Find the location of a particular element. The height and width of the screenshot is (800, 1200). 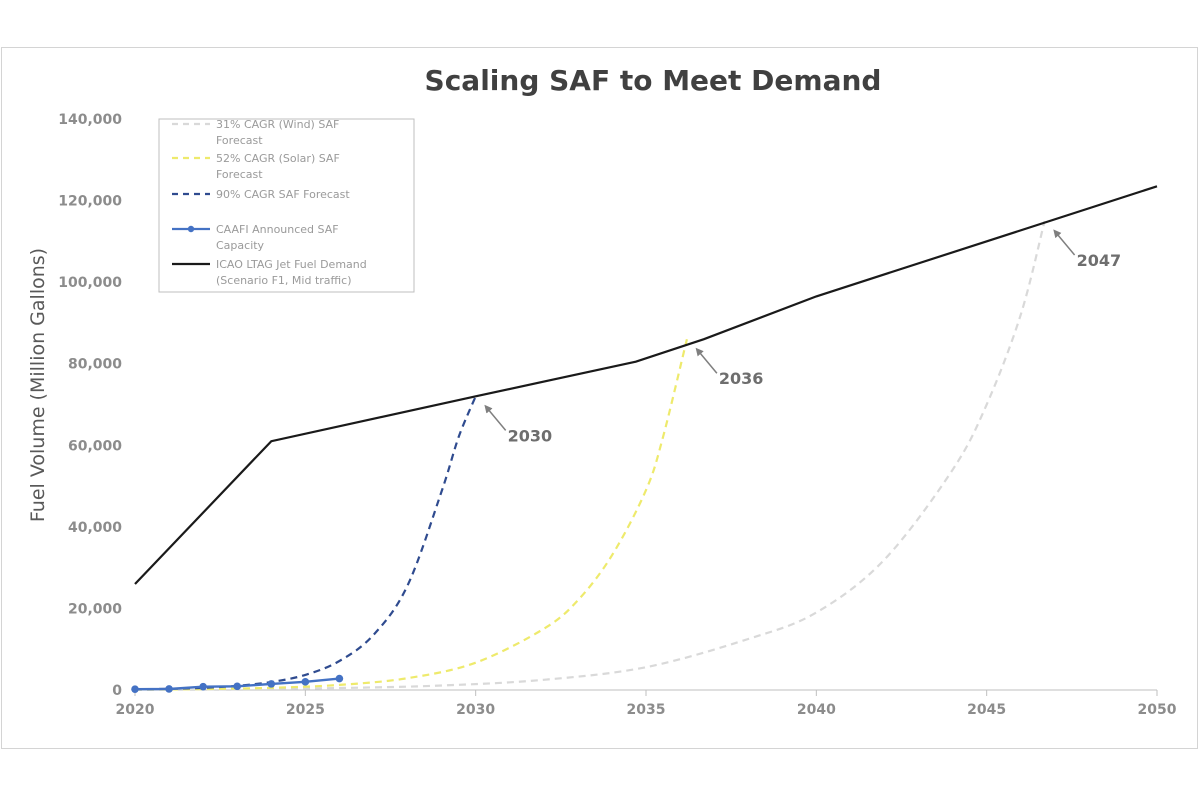

y-tick-label: 120,000 is located at coordinates (90, 202).